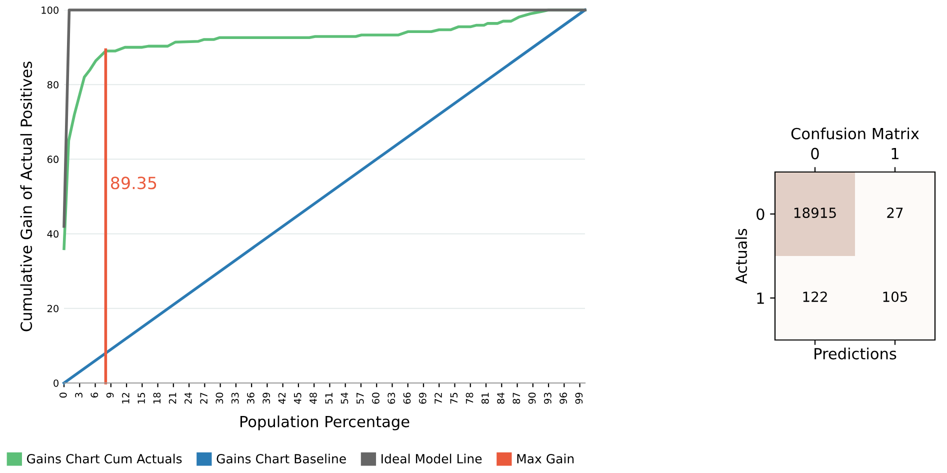  Describe the element at coordinates (52, 234) in the screenshot. I see `y-tick-label: 40` at that location.